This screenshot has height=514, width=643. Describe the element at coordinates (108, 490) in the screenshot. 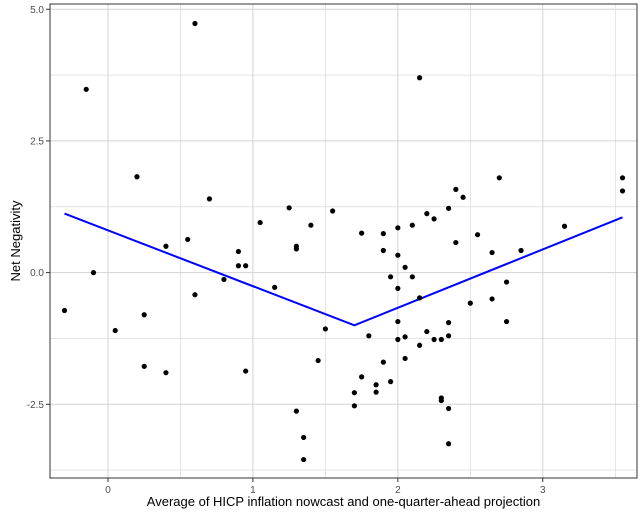

I see `x-tick-label: 0` at that location.